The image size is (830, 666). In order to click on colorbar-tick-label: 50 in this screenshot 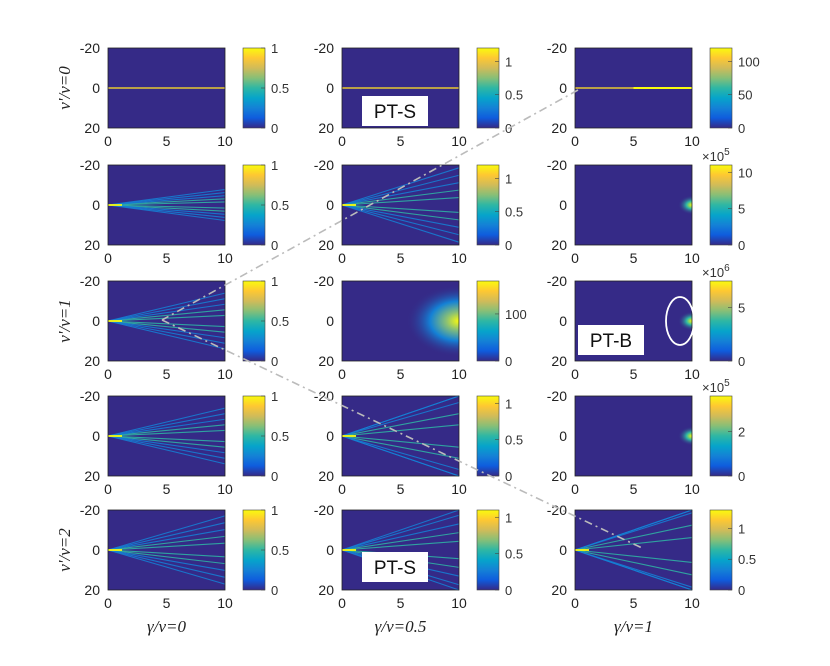, I will do `click(745, 95)`.